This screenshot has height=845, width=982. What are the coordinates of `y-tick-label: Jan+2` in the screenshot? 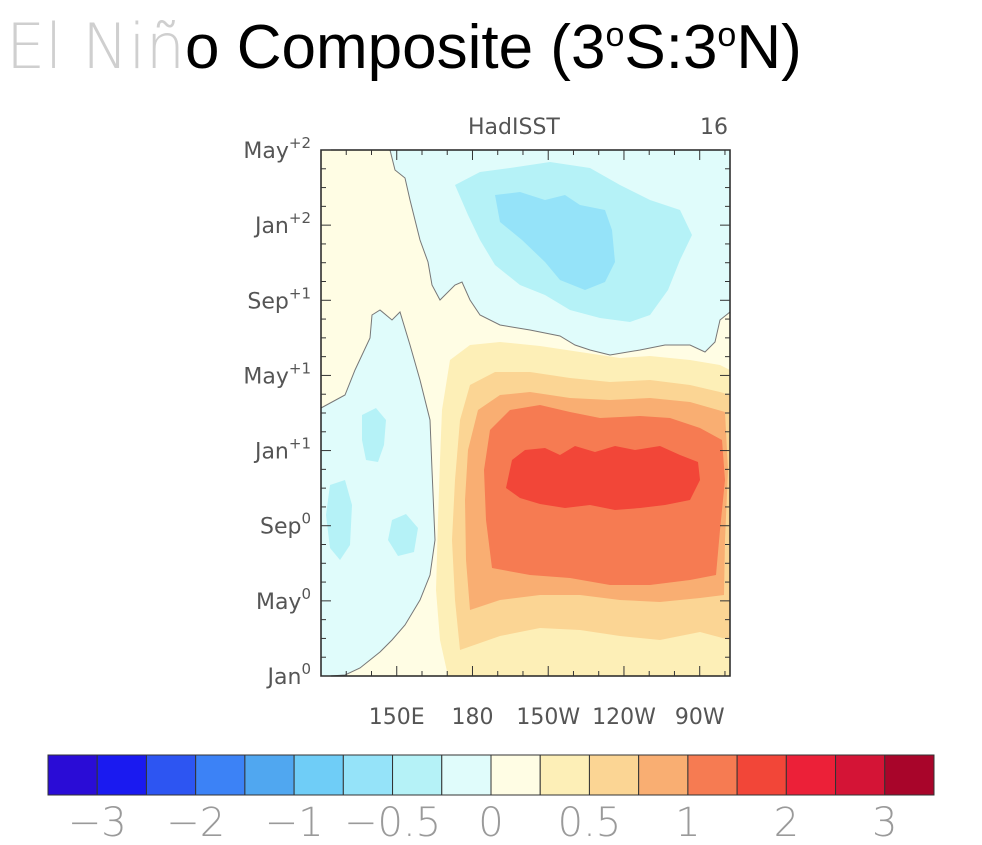 It's located at (282, 224).